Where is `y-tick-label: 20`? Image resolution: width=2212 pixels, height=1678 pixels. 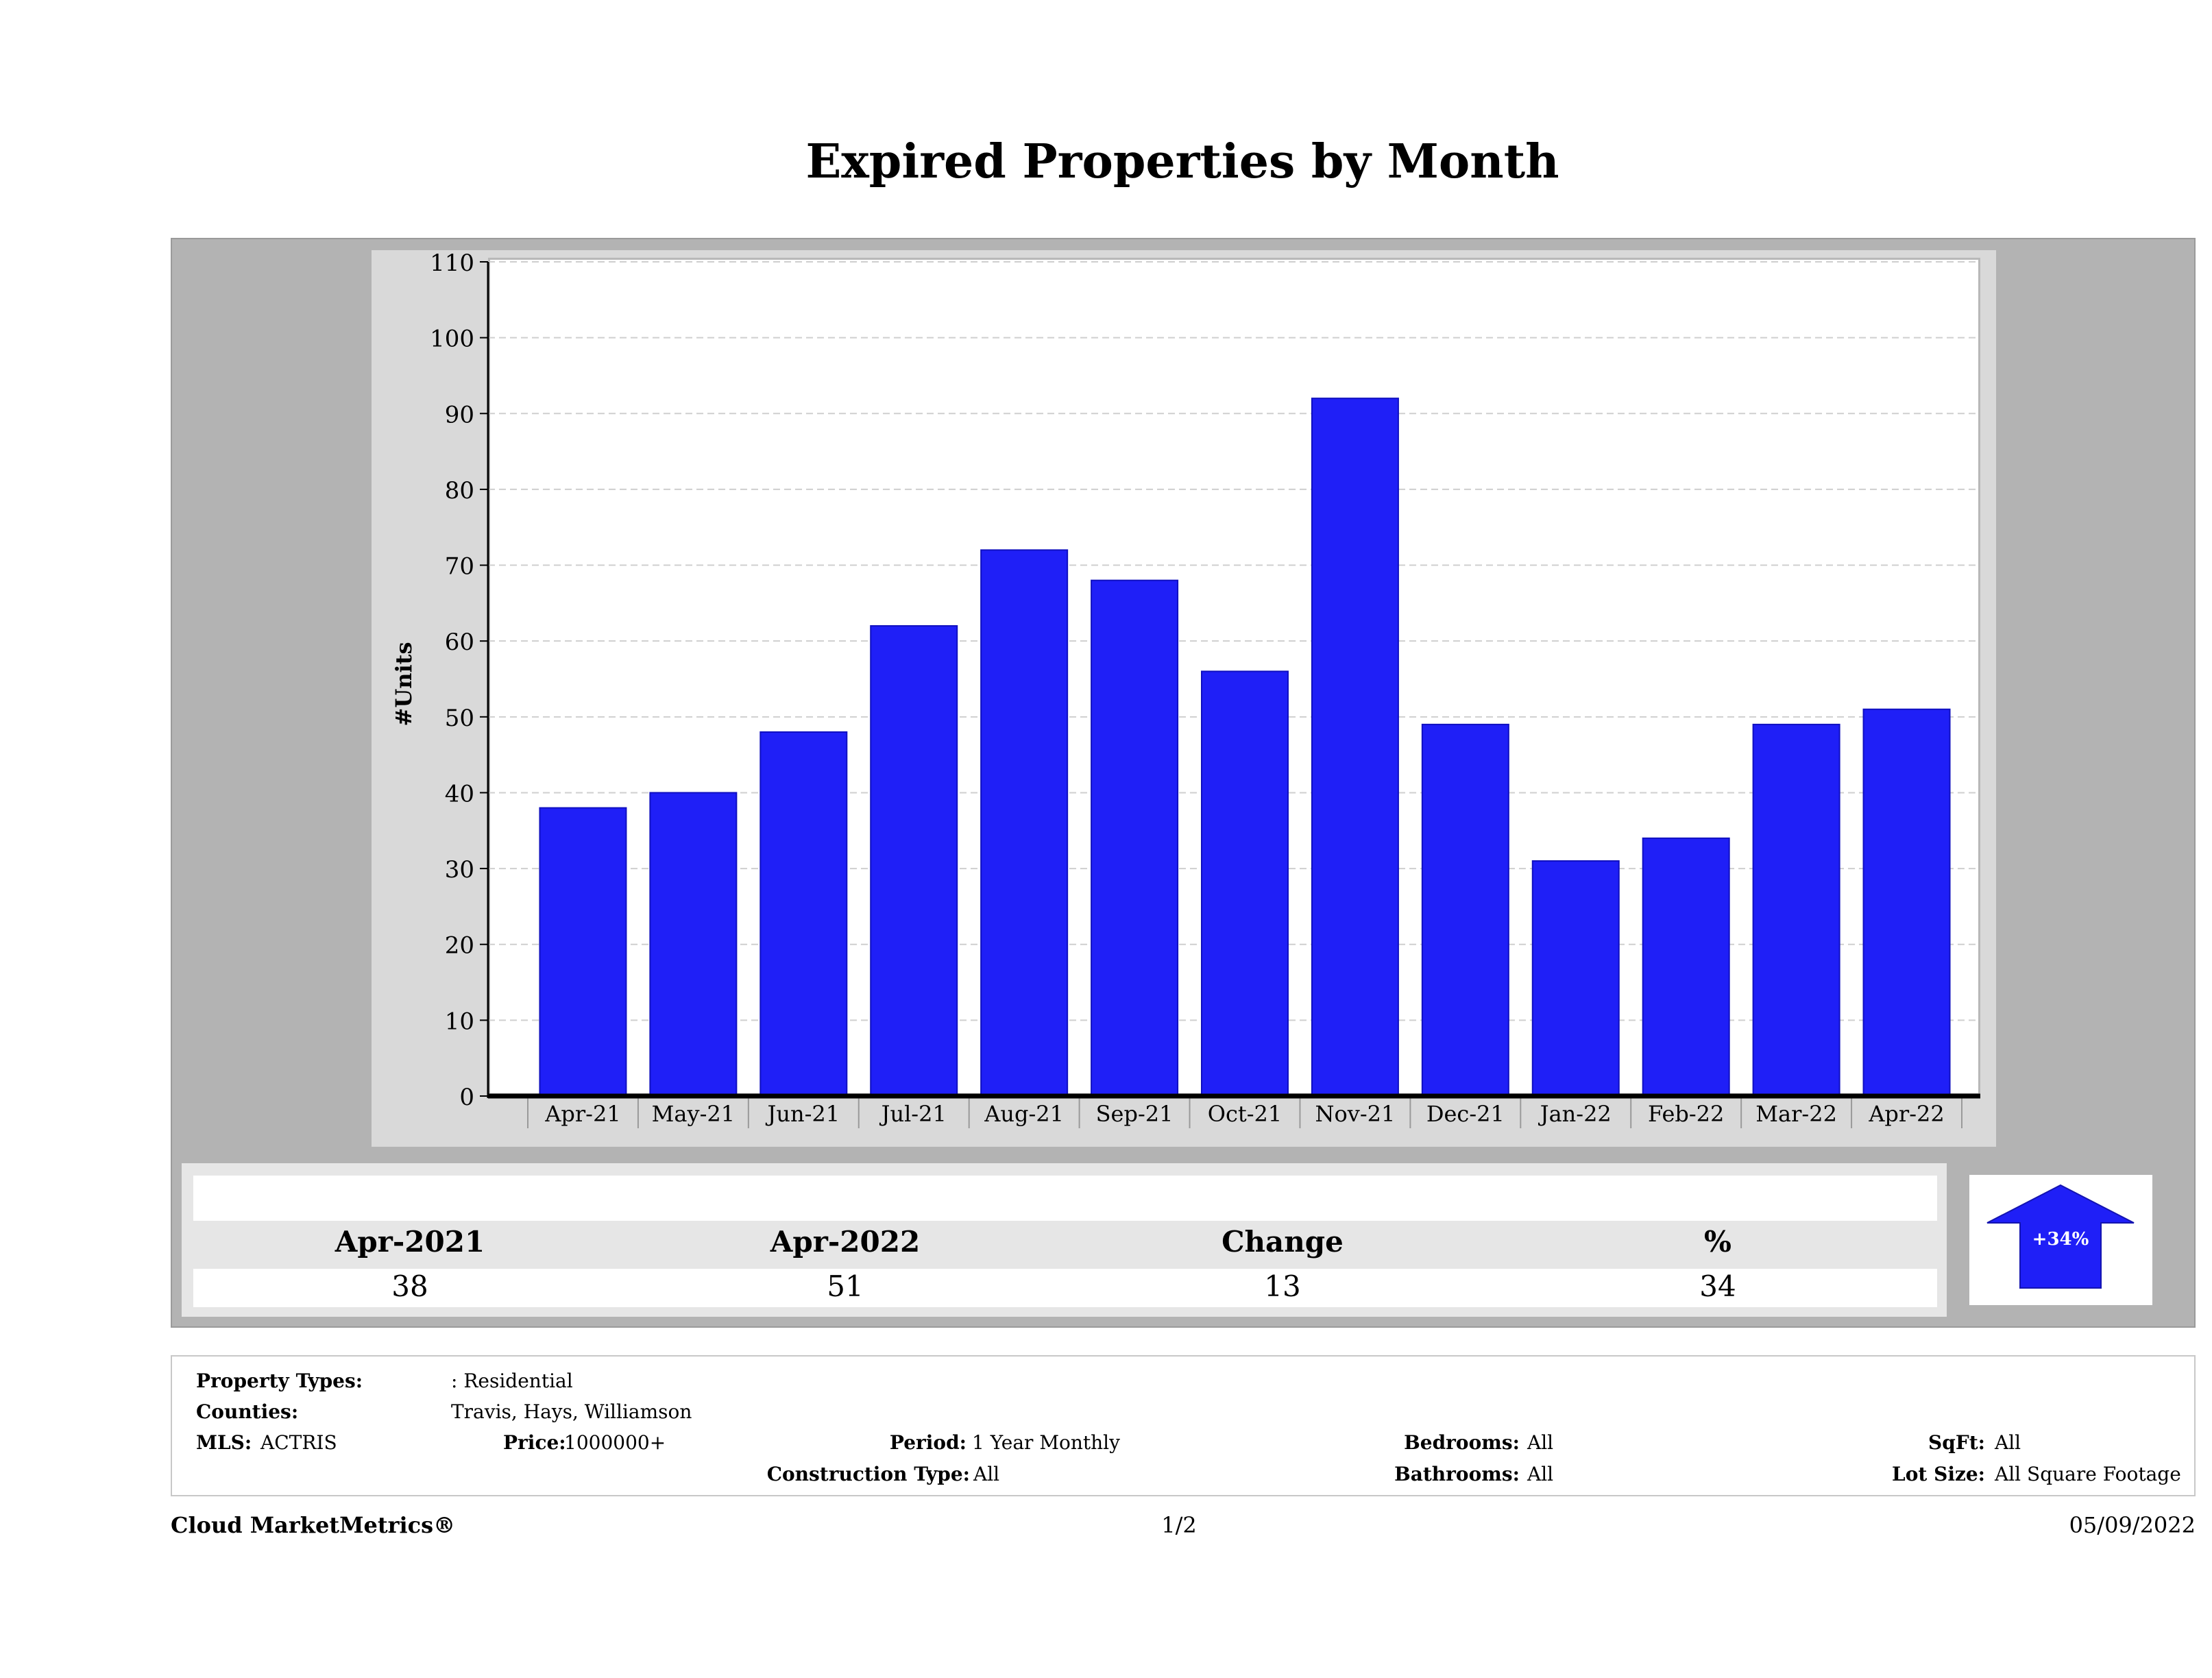
y-tick-label: 20 is located at coordinates (460, 946).